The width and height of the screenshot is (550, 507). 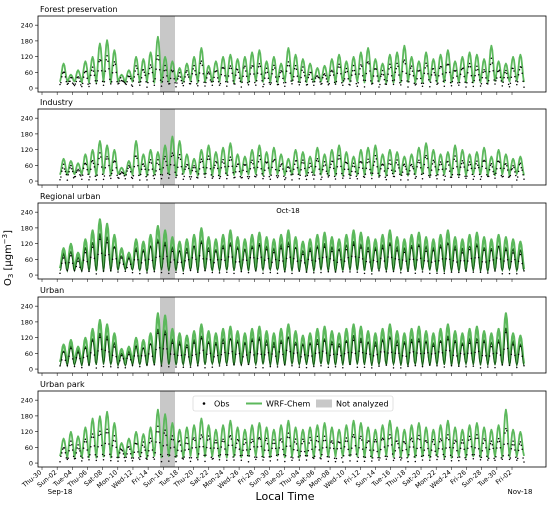 What do you see at coordinates (8, 232) in the screenshot?
I see `y-axis-label-end: ]` at bounding box center [8, 232].